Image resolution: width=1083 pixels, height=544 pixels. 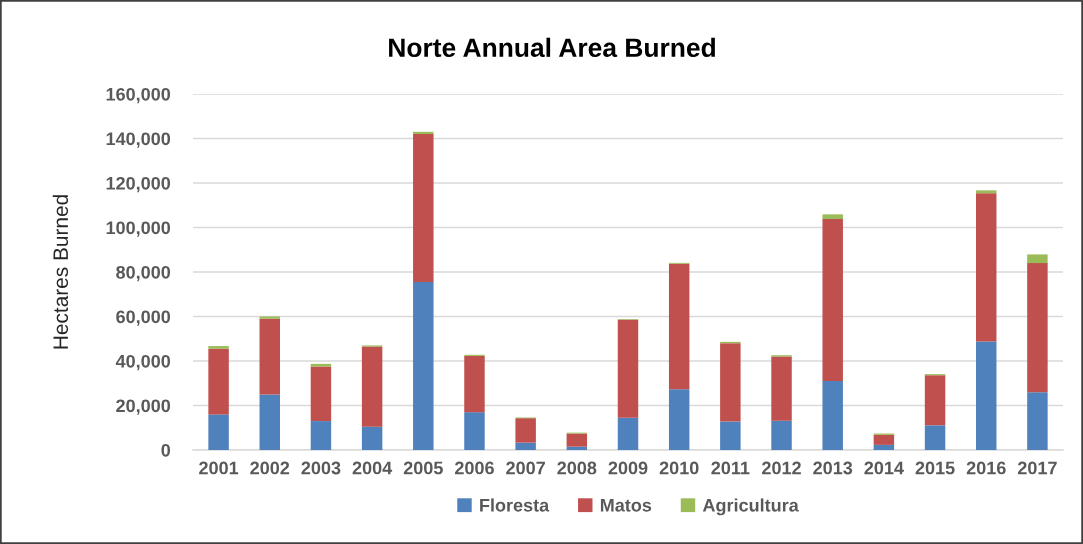 What do you see at coordinates (143, 407) in the screenshot?
I see `y-tick-label: 20,000` at bounding box center [143, 407].